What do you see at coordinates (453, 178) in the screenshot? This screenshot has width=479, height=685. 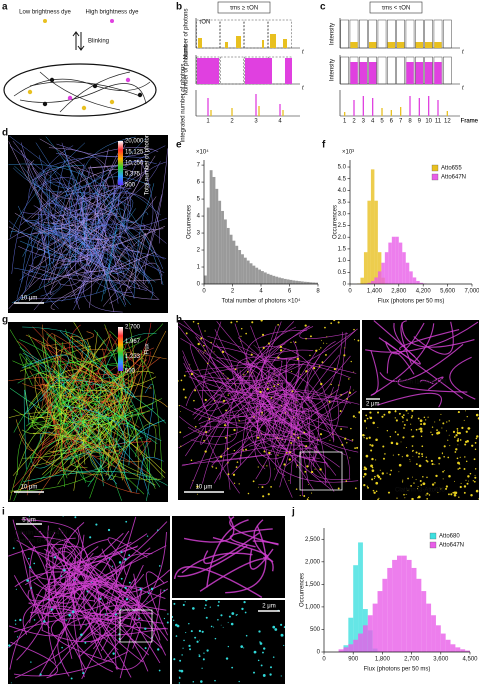 I see `legend-label: Atto647N` at bounding box center [453, 178].